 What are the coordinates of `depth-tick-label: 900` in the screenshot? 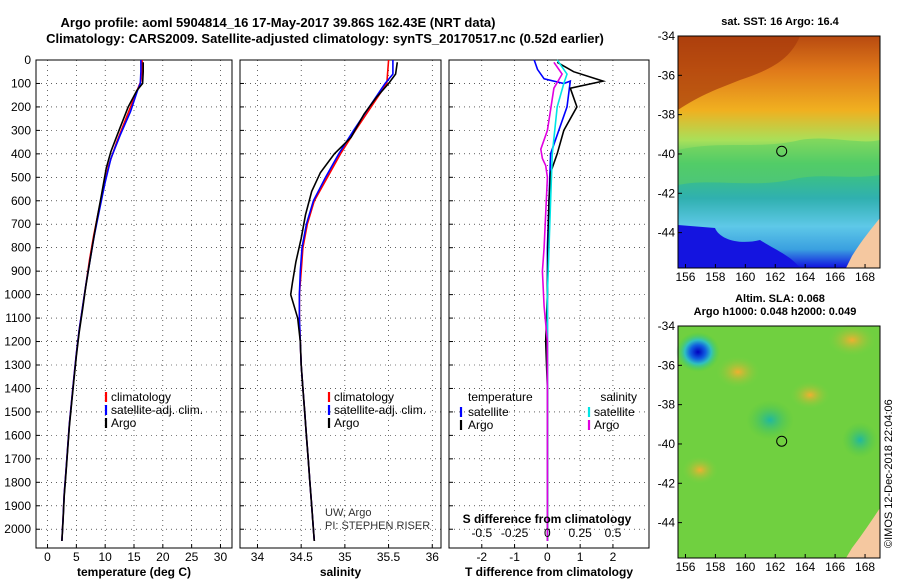 It's located at (21, 271).